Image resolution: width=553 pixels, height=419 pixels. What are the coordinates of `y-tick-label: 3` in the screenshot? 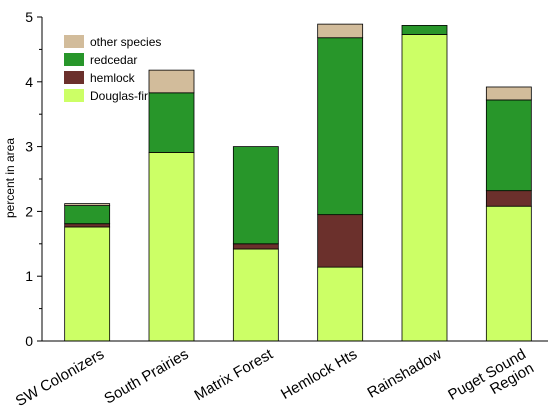 It's located at (29, 147).